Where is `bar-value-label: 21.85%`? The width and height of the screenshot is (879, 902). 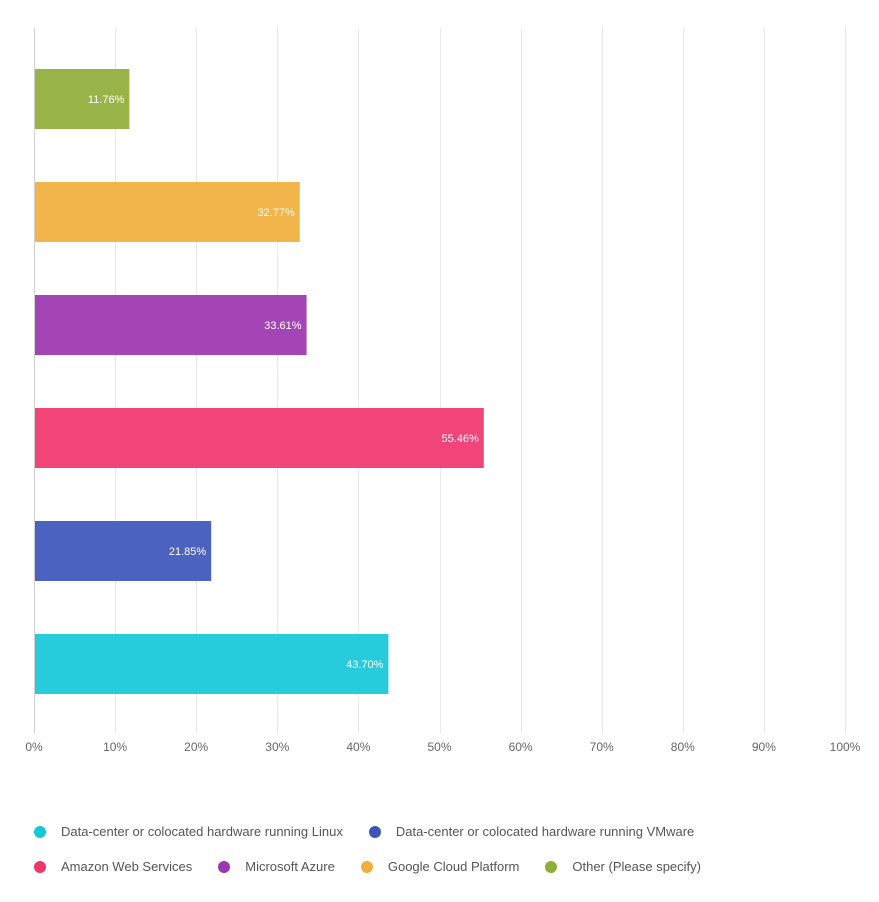
bar-value-label: 21.85% is located at coordinates (188, 552).